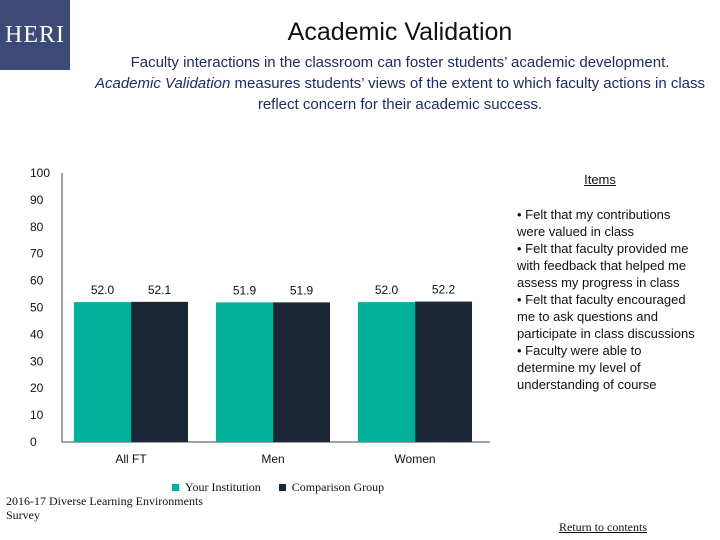  I want to click on y-tick-label: 100, so click(40, 173).